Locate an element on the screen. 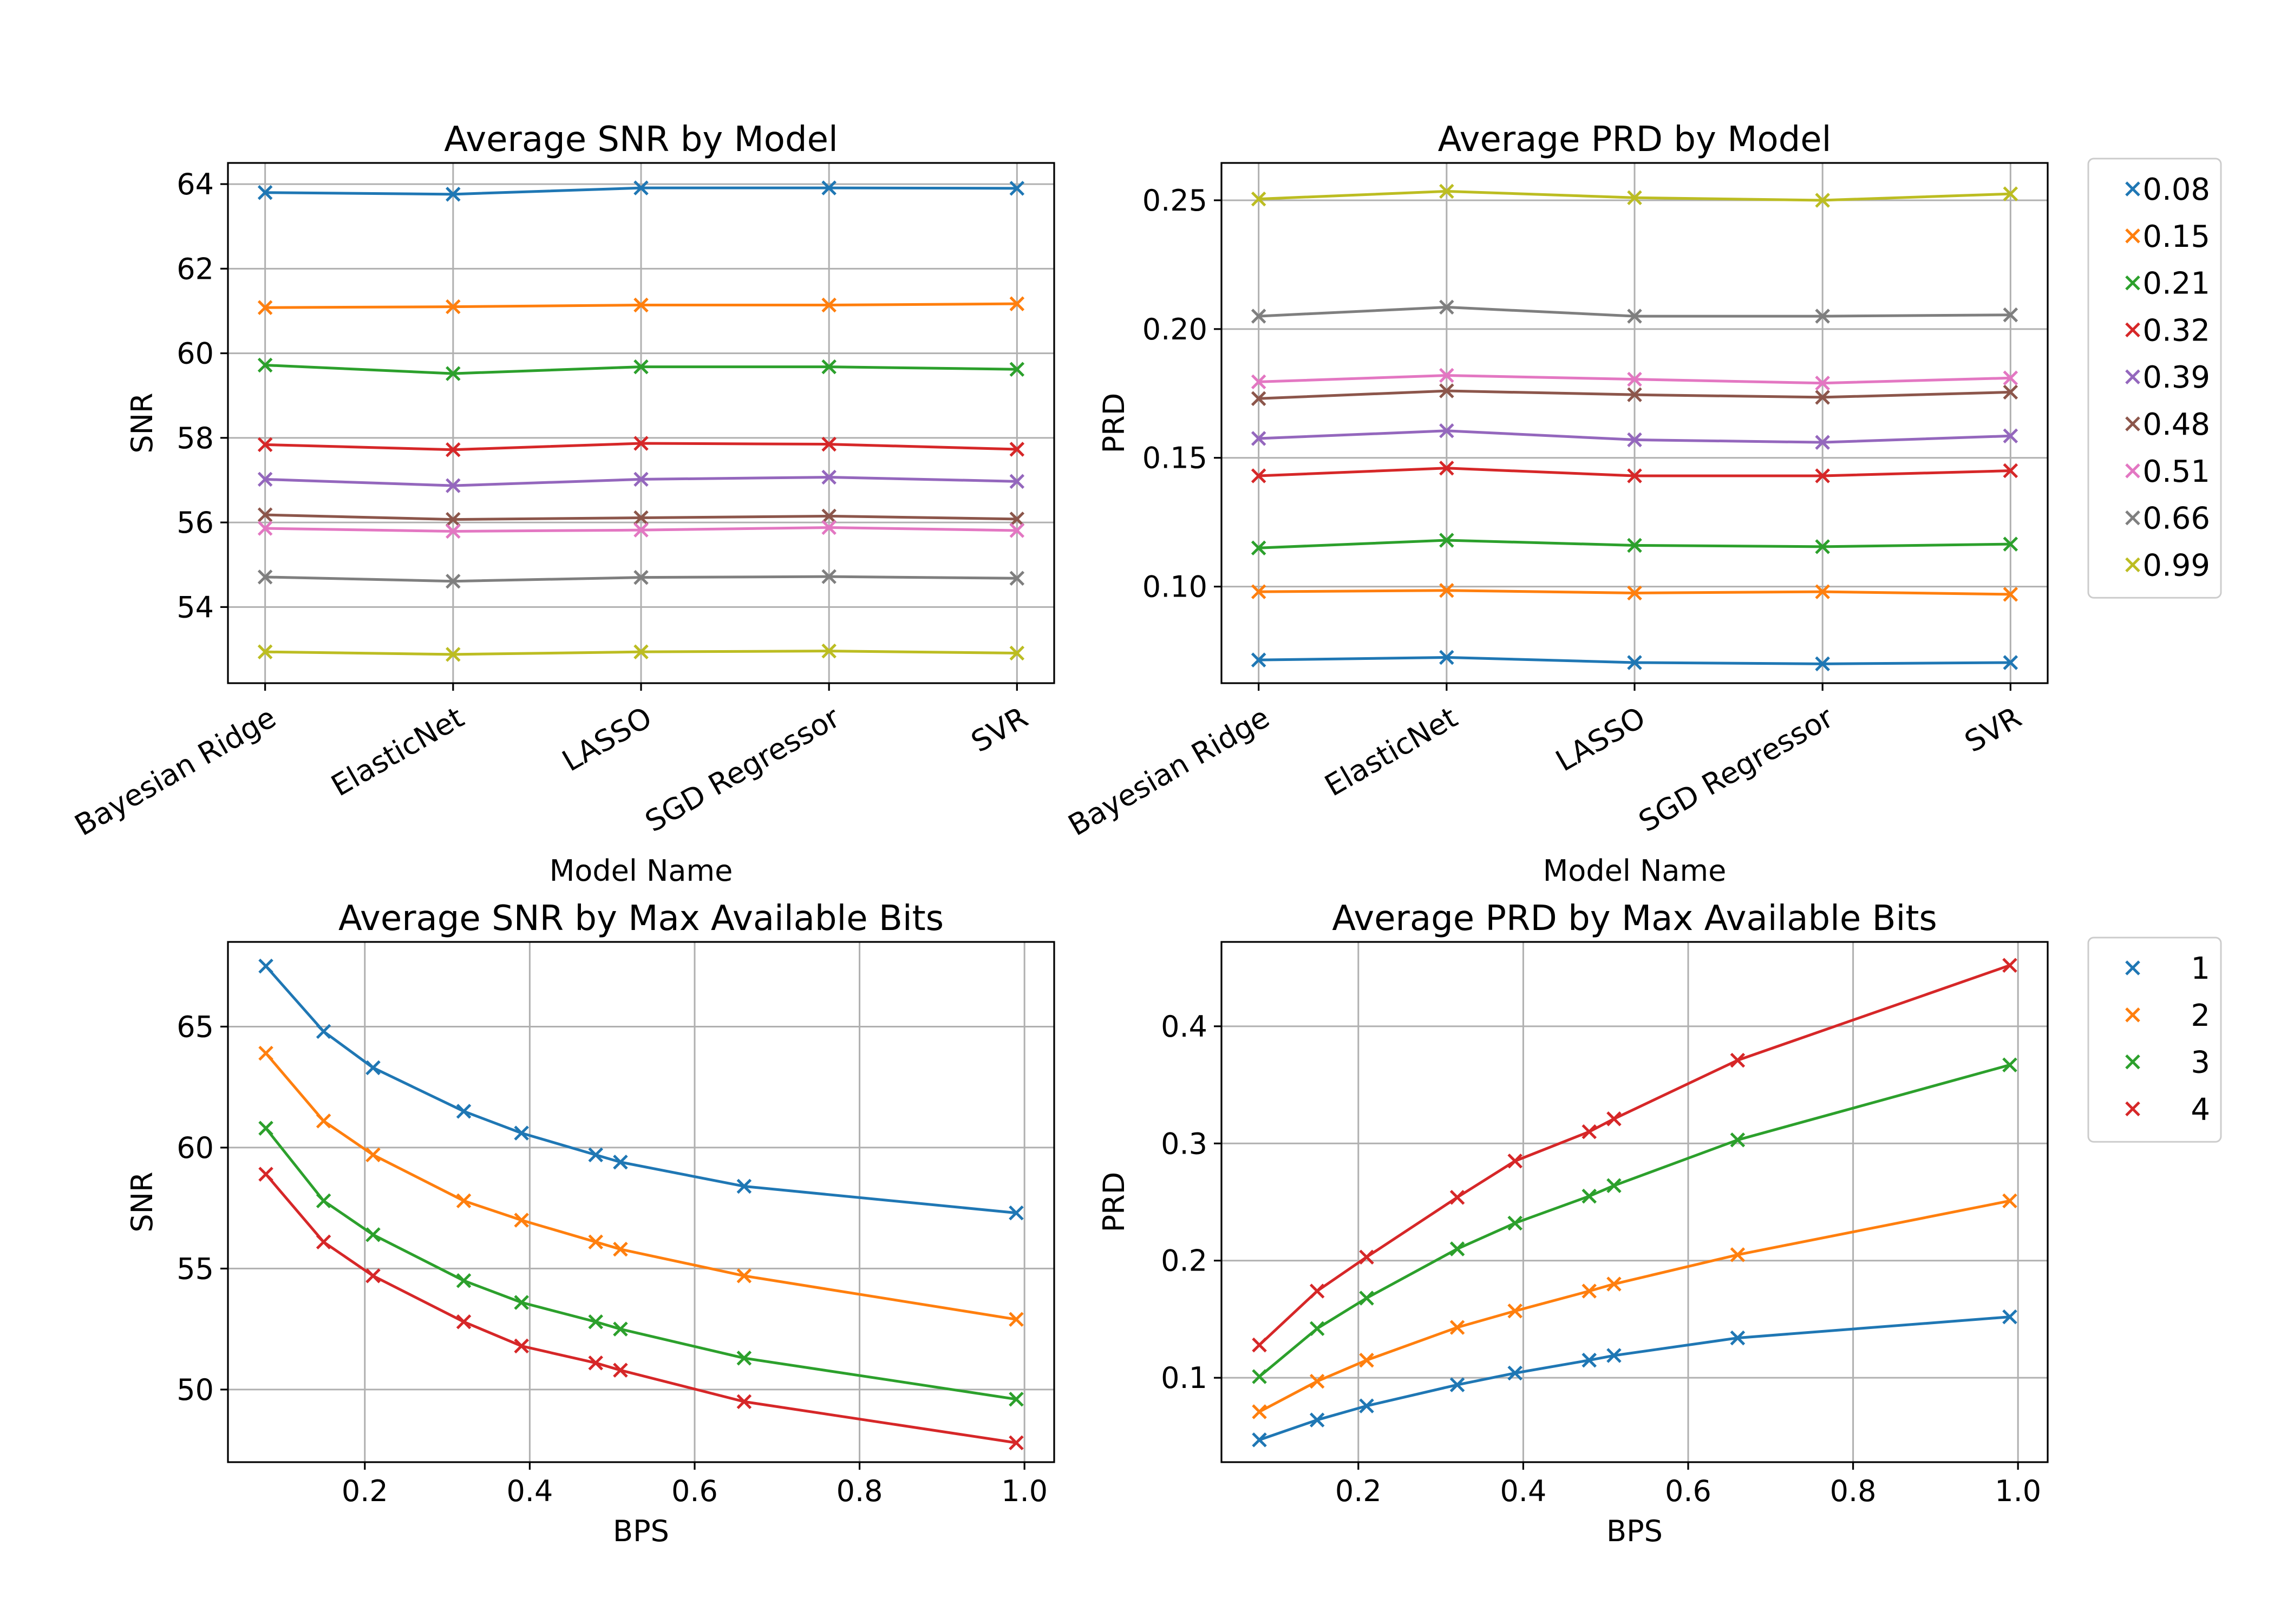 The height and width of the screenshot is (1624, 2274). x-tick-label: 0.6 is located at coordinates (694, 1491).